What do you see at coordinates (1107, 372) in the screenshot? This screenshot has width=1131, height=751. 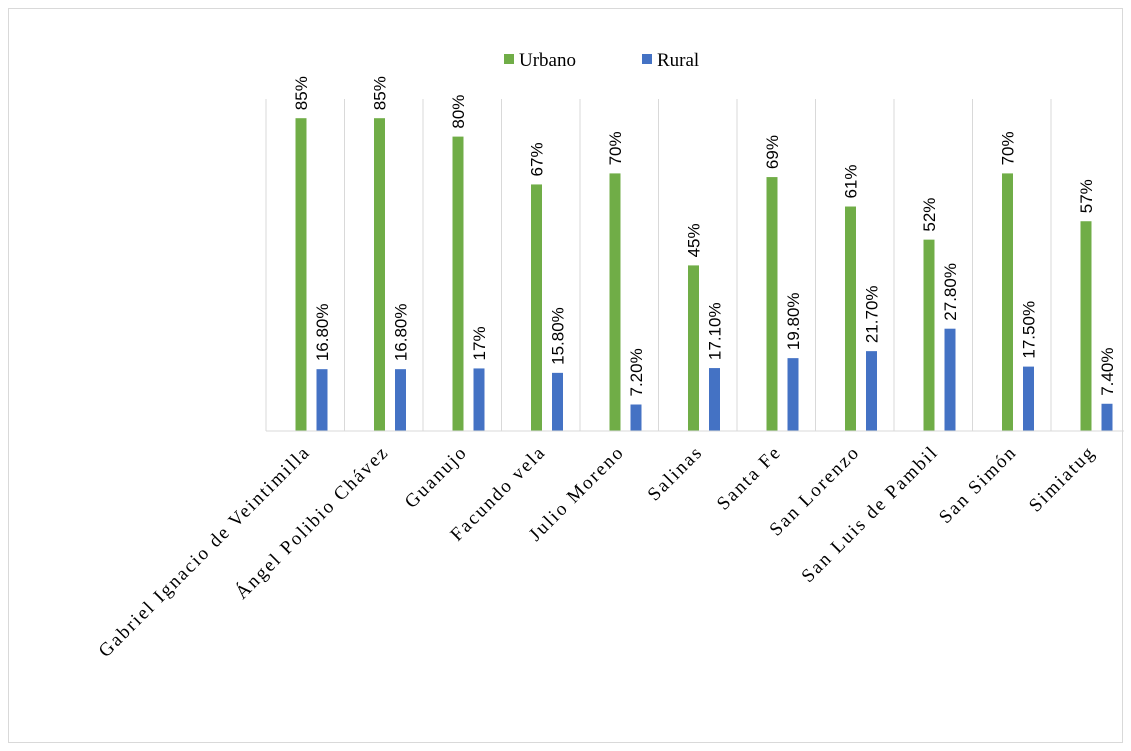 I see `data-label-rural: 7.40%` at bounding box center [1107, 372].